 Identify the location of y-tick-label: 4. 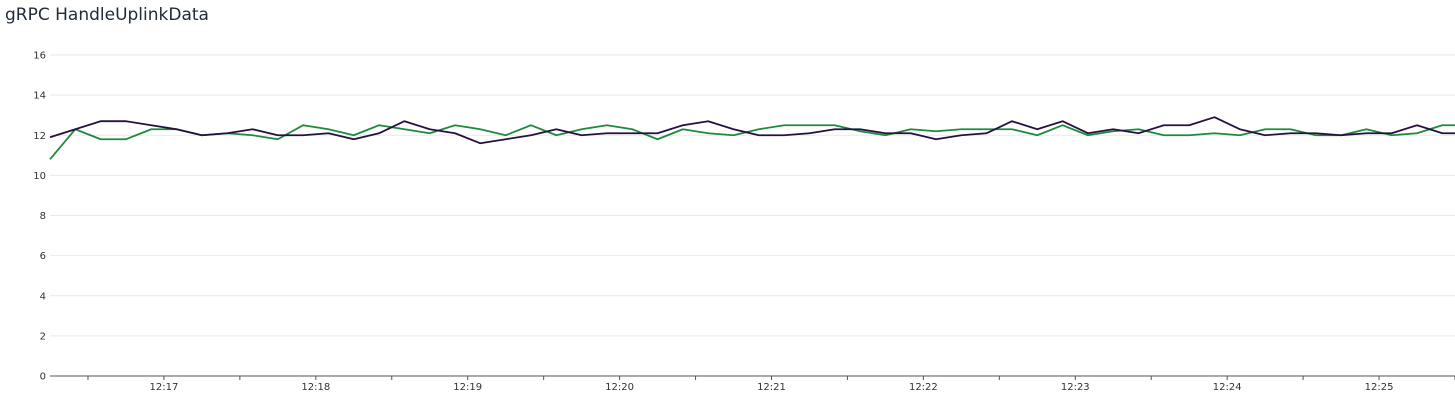
(43, 296).